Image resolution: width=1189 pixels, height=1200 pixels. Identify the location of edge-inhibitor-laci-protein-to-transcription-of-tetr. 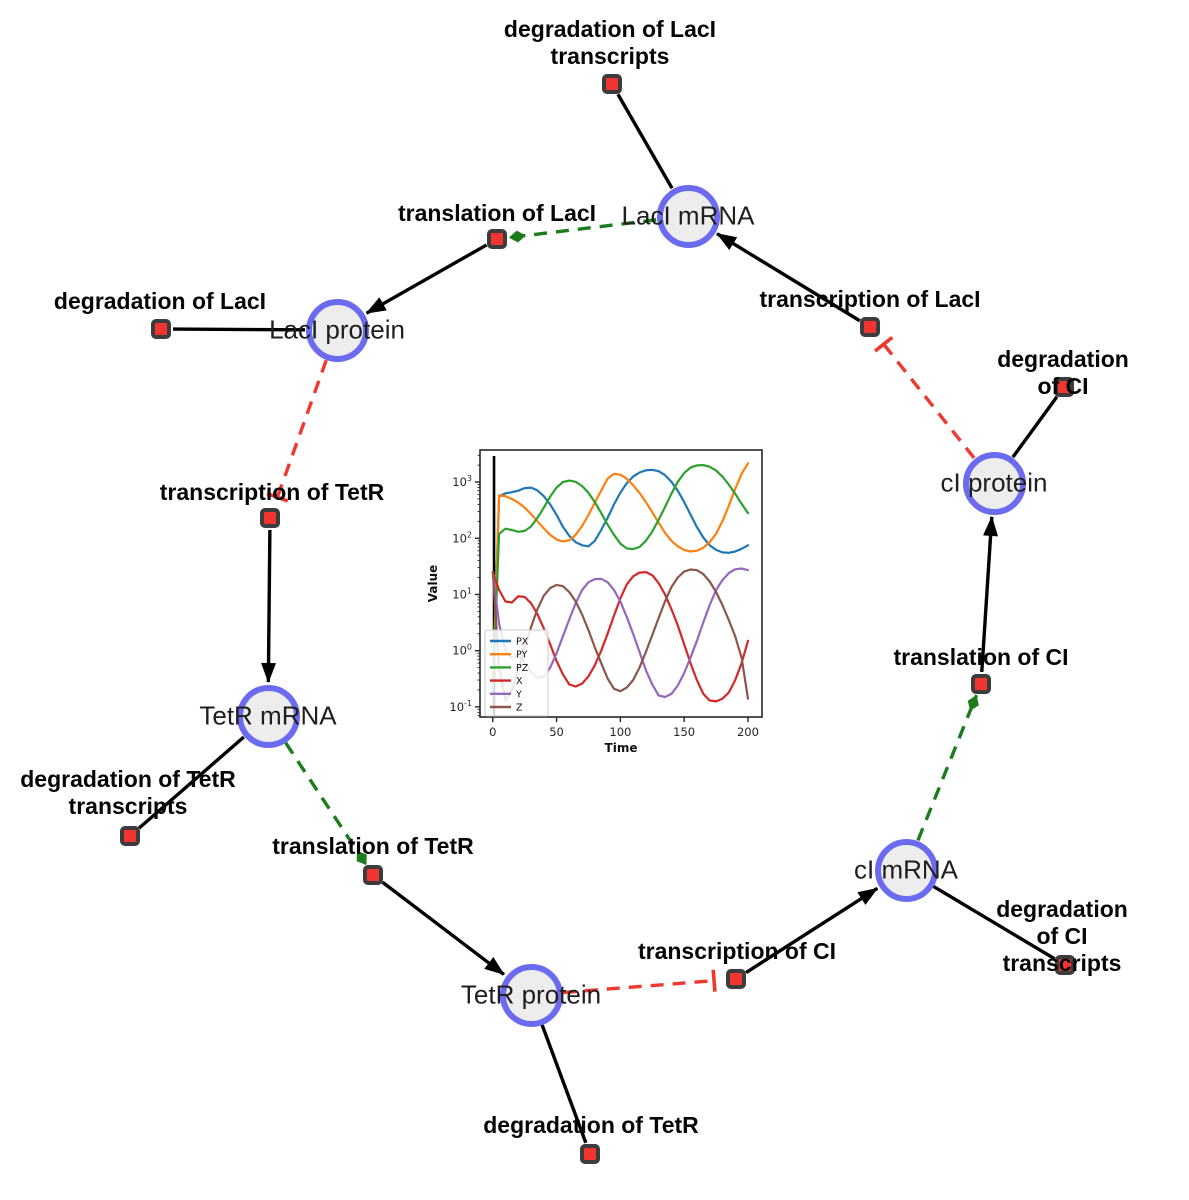
(297, 431).